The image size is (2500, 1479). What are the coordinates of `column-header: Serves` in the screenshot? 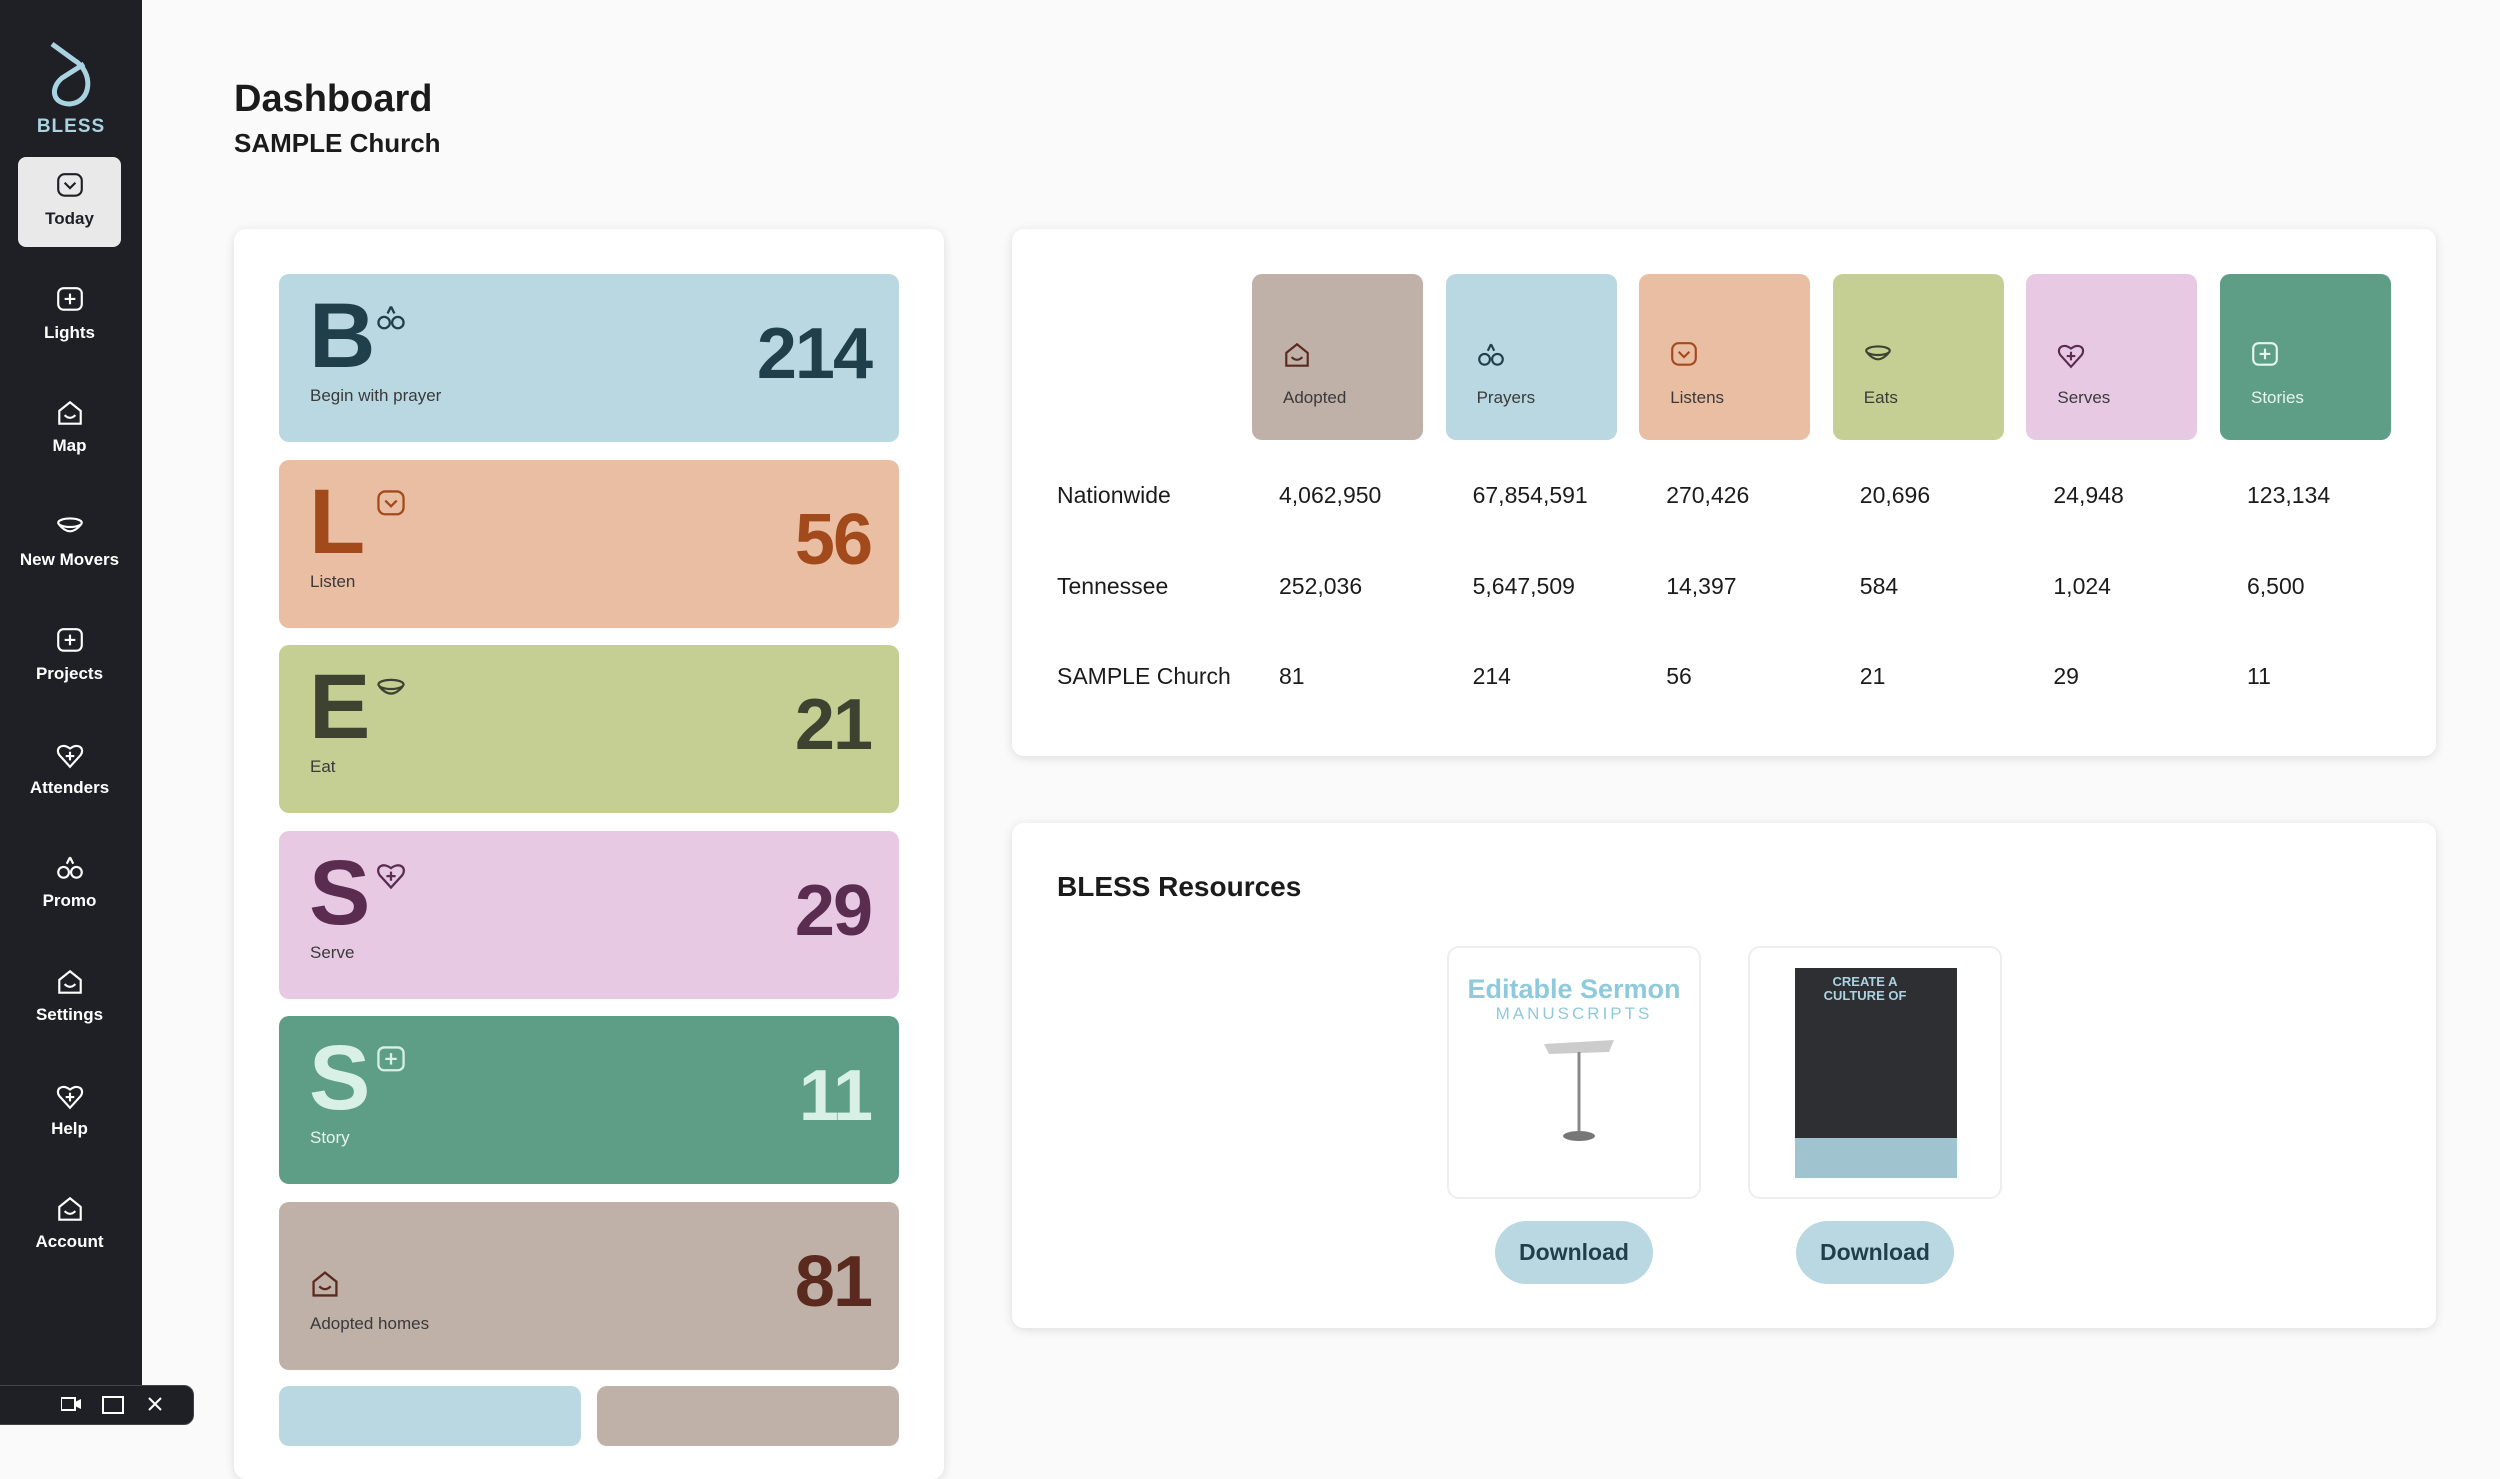 It's located at (2112, 357).